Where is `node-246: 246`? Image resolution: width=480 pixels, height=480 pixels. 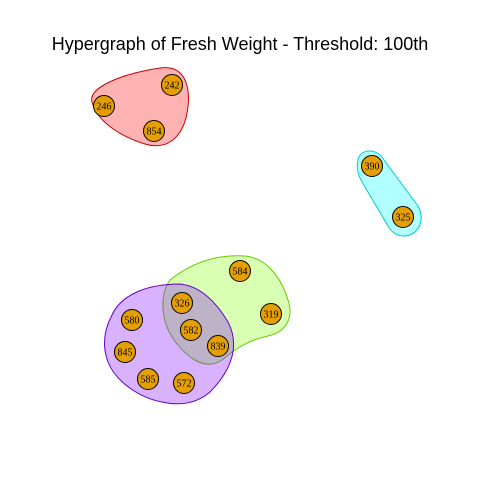 node-246: 246 is located at coordinates (104, 106).